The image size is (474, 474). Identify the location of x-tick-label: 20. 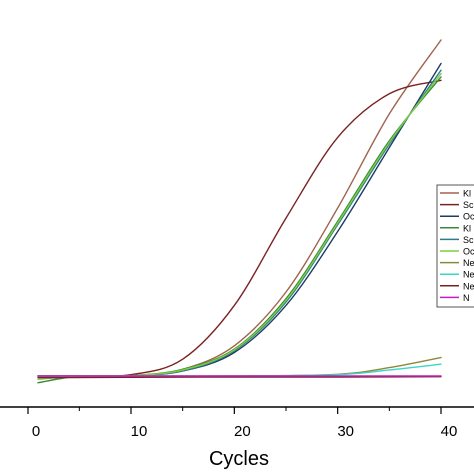
(242, 431).